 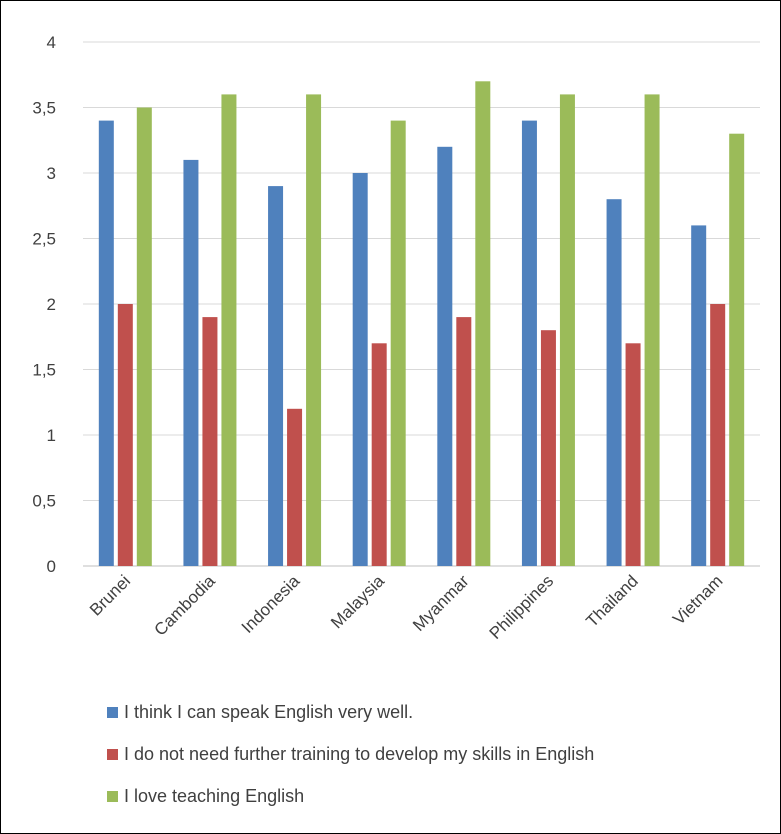 What do you see at coordinates (271, 604) in the screenshot?
I see `x-category-label: Indonesia` at bounding box center [271, 604].